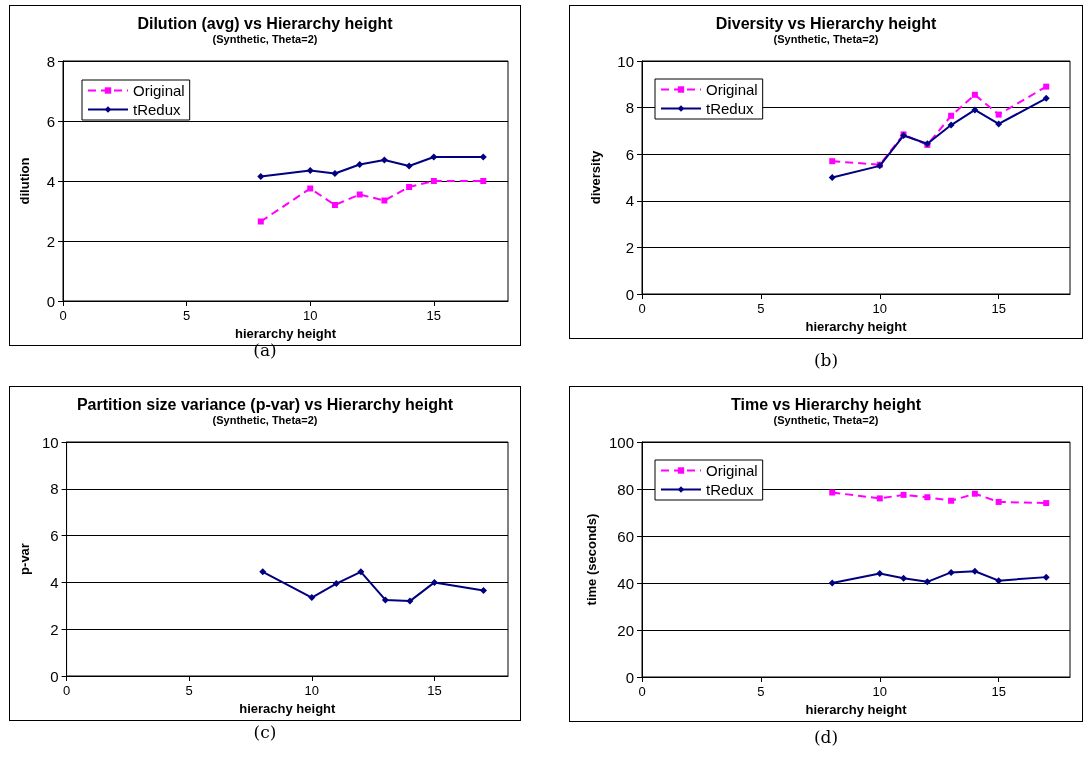  What do you see at coordinates (826, 737) in the screenshot?
I see `text: (d)` at bounding box center [826, 737].